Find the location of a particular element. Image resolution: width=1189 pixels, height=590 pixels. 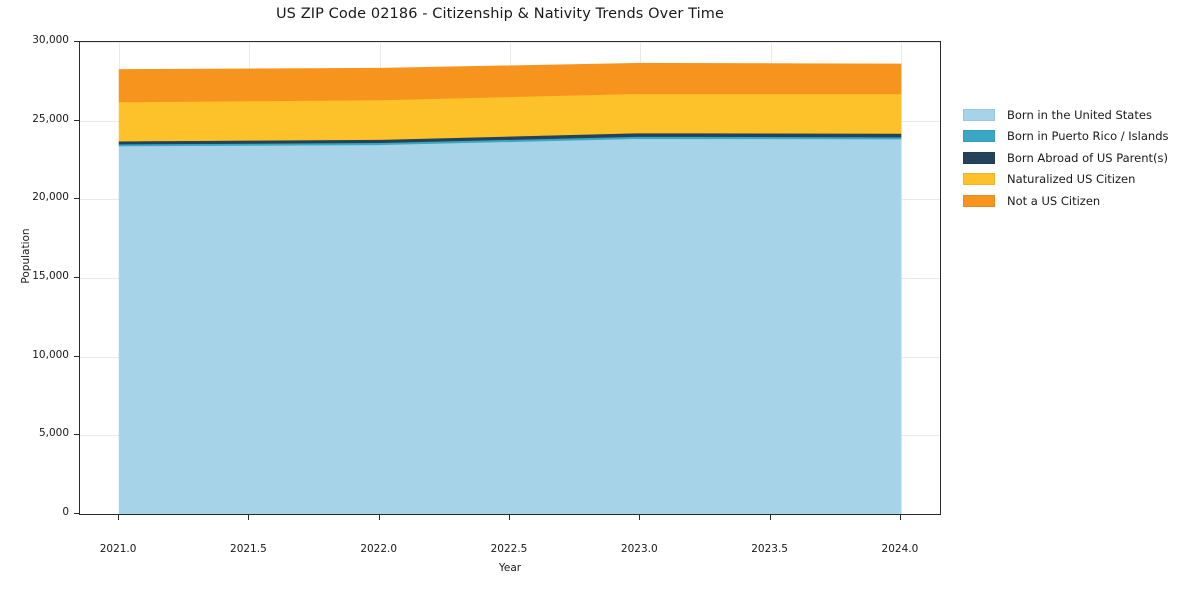

legend-label: Born in the United States is located at coordinates (1079, 114).